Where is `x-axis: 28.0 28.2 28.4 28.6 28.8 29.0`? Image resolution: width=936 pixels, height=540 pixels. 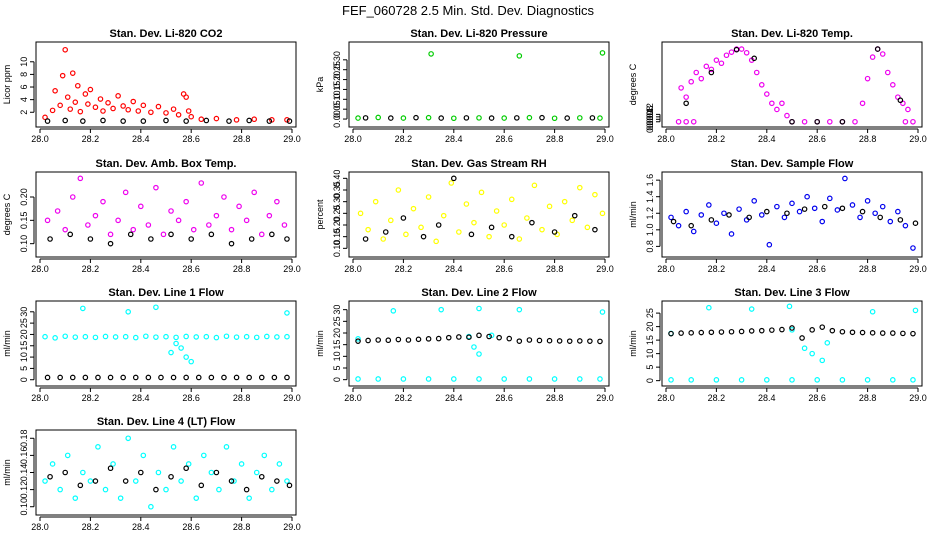 x-axis: 28.0 28.2 28.4 28.6 28.8 29.0 is located at coordinates (166, 266).